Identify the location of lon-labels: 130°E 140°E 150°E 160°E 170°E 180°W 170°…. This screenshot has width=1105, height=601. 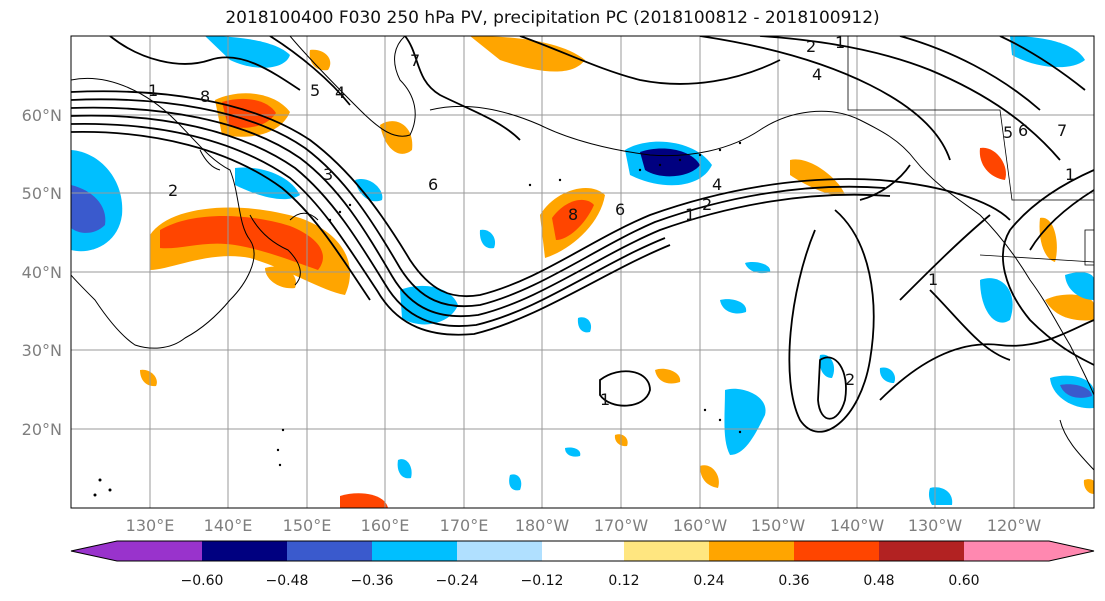
(584, 525).